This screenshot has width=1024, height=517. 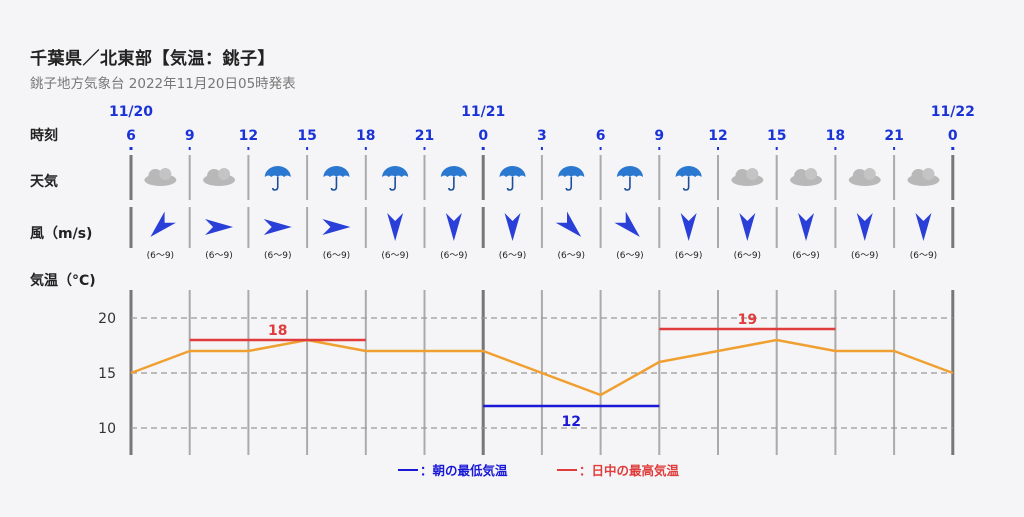 I want to click on max-temp-label: 18, so click(x=277, y=331).